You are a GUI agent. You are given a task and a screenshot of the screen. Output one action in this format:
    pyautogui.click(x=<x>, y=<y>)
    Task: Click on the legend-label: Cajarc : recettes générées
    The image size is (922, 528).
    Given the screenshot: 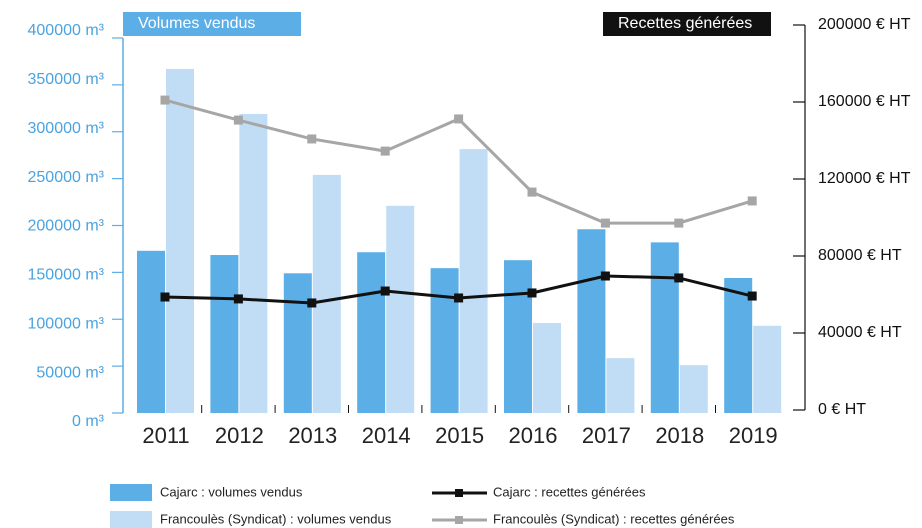 What is the action you would take?
    pyautogui.click(x=569, y=491)
    